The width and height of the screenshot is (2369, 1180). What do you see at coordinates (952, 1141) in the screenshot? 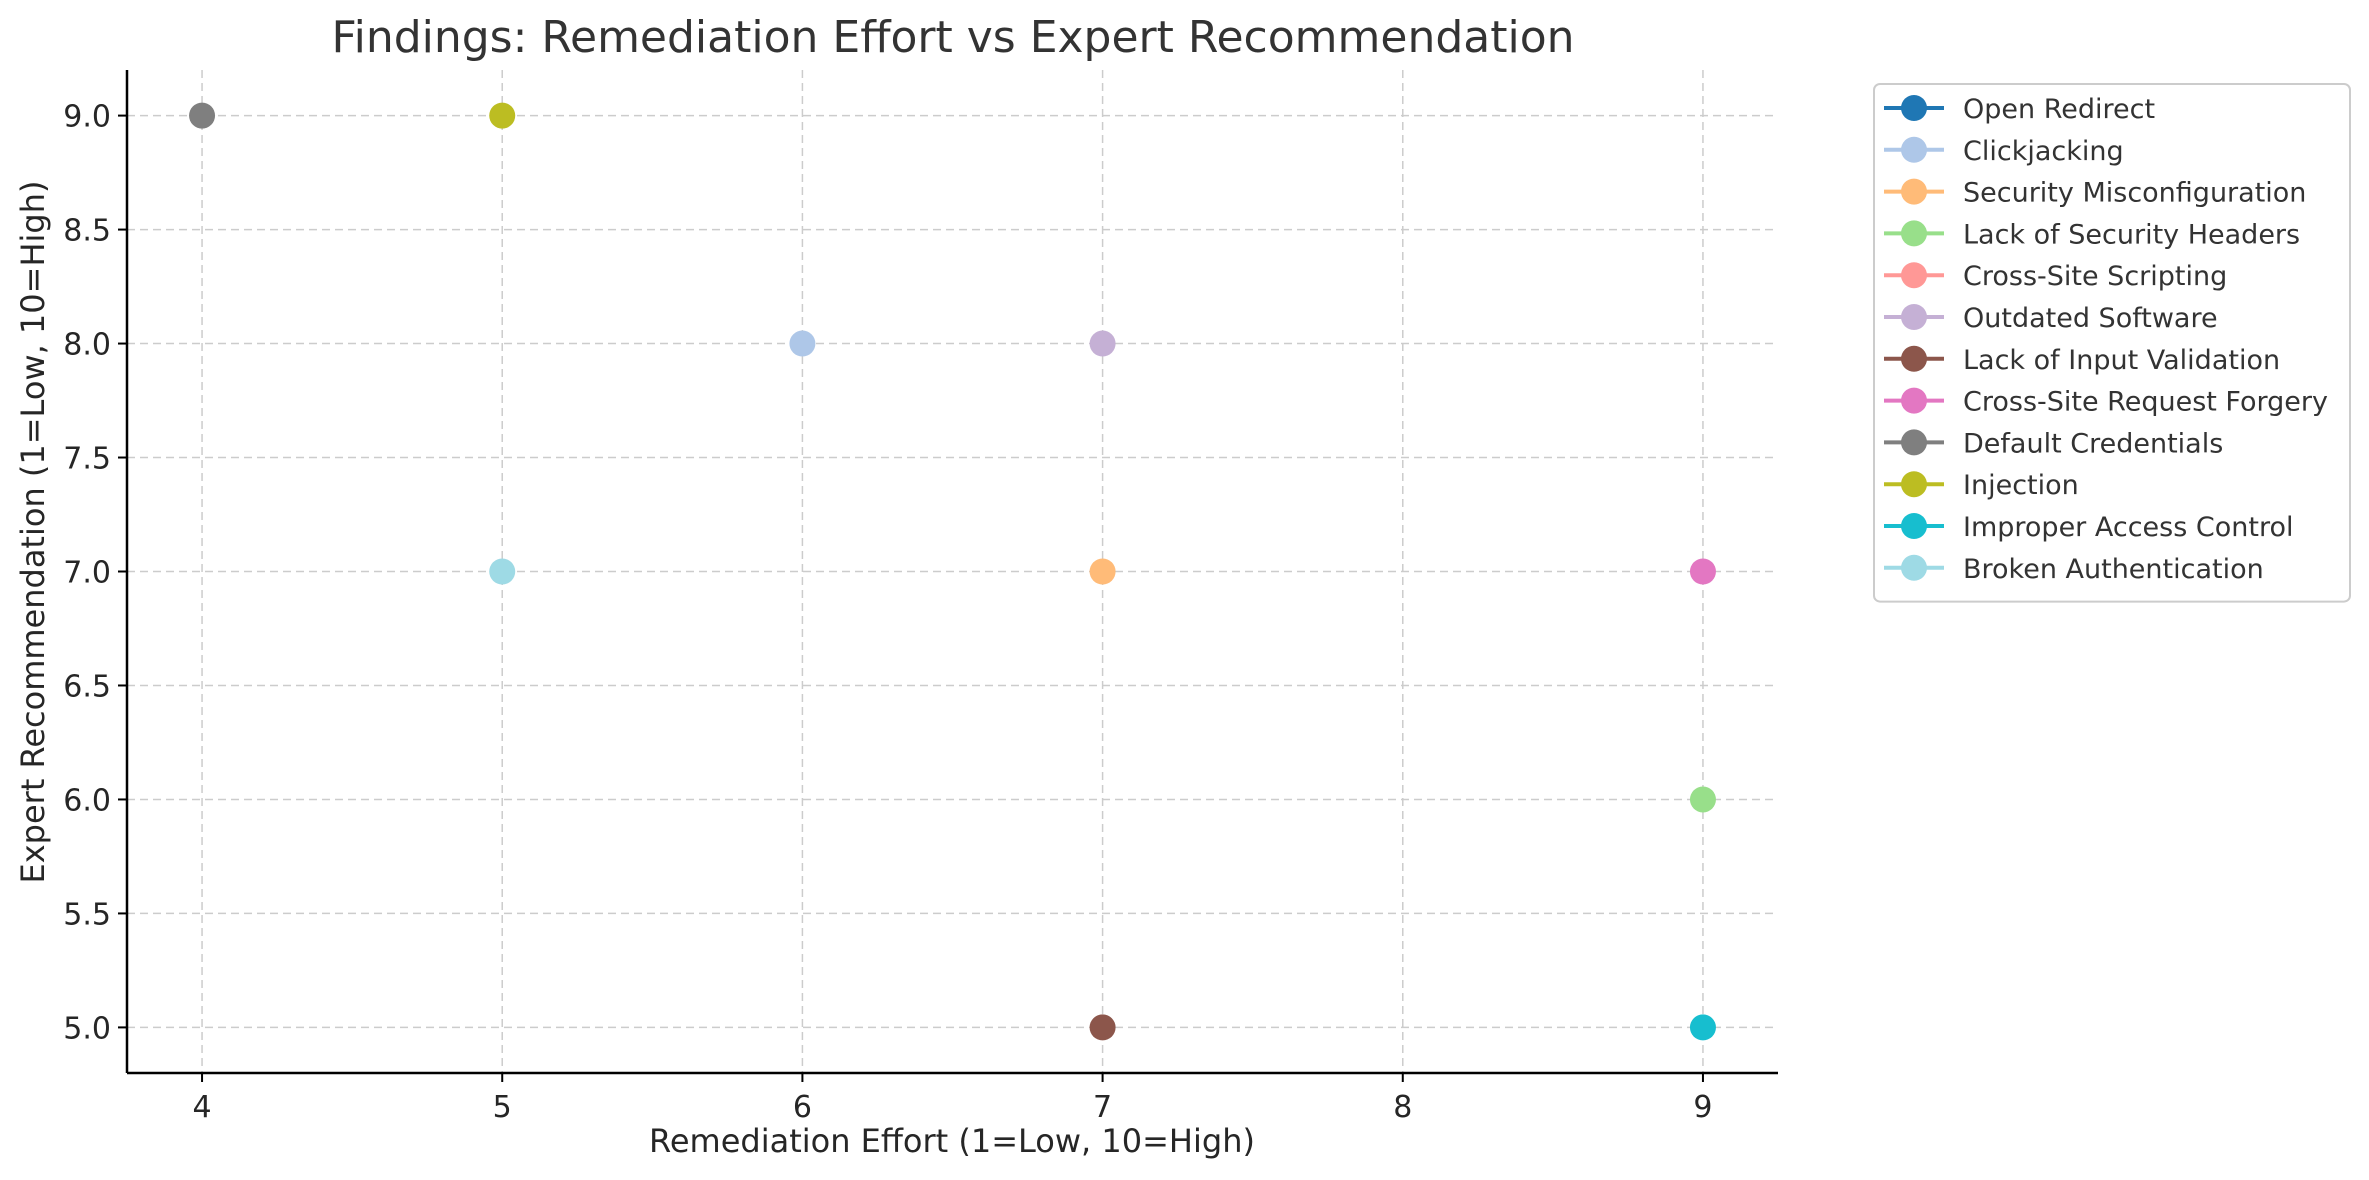
I see `x-axis-label: Remediation Effort (1=Low, 10=High)` at bounding box center [952, 1141].